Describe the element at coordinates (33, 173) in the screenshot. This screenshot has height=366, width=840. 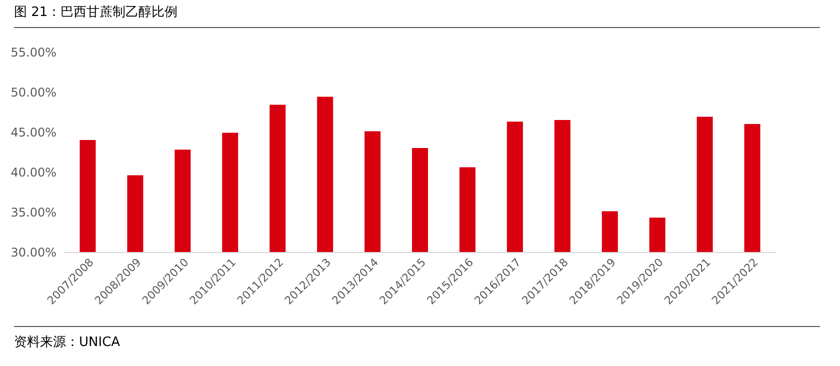
I see `y-tick-label: 40.00%` at that location.